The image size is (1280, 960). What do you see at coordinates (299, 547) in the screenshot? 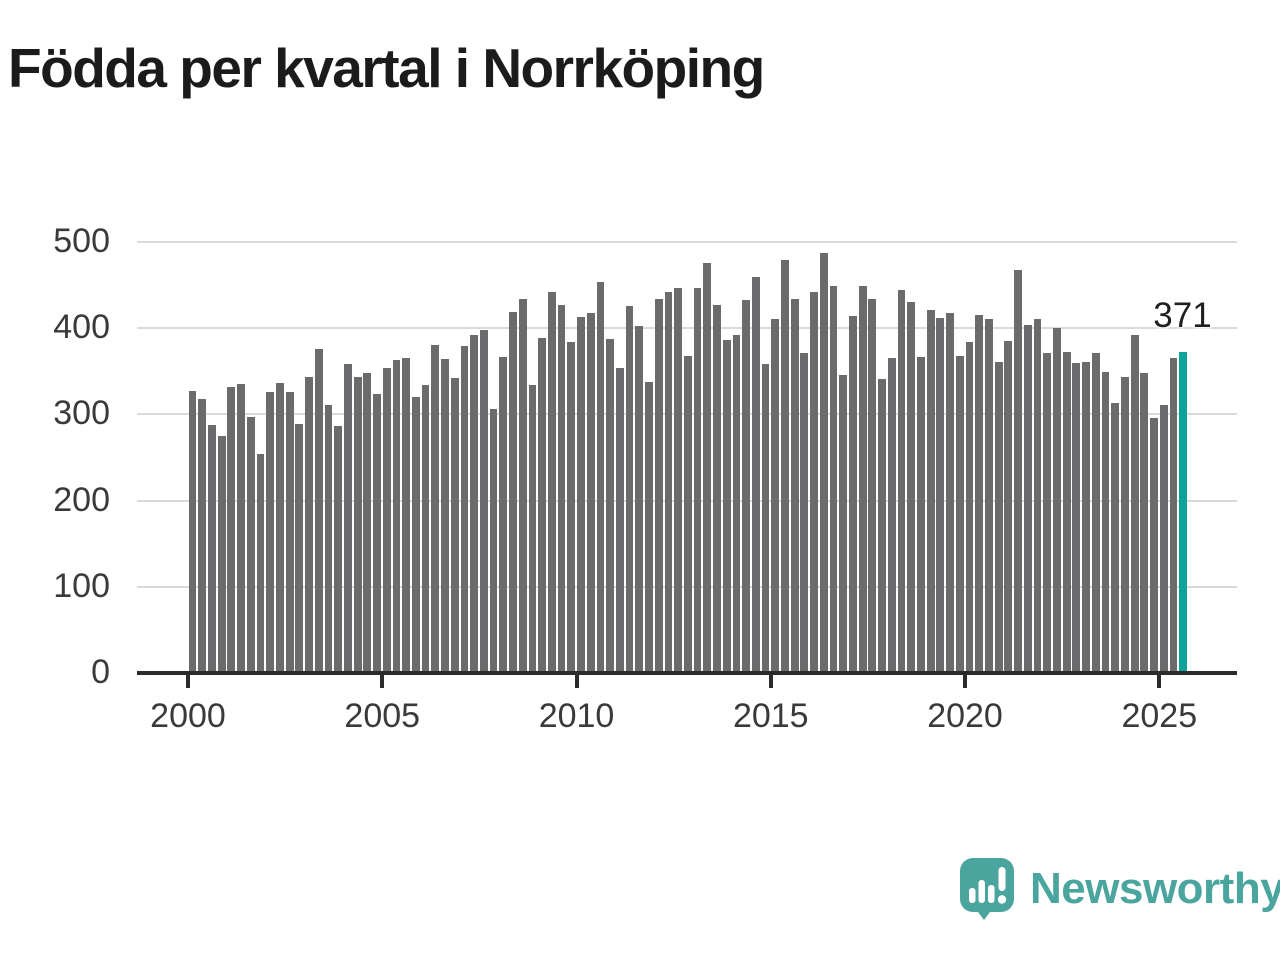
I see `bar-2002Q4` at bounding box center [299, 547].